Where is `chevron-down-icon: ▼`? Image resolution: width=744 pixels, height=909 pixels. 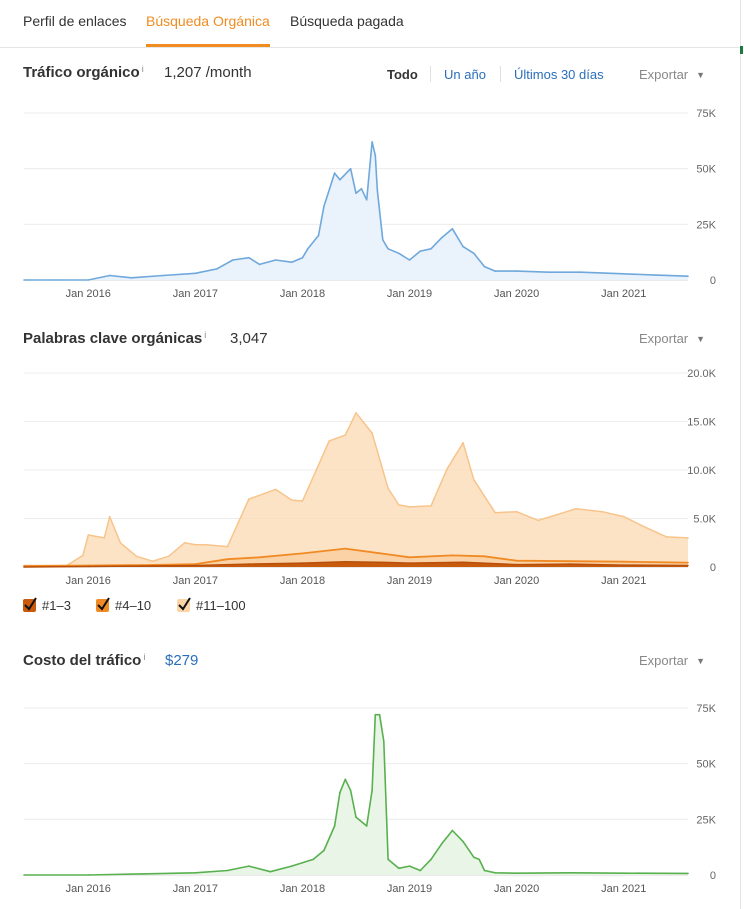
chevron-down-icon: ▼ is located at coordinates (701, 339).